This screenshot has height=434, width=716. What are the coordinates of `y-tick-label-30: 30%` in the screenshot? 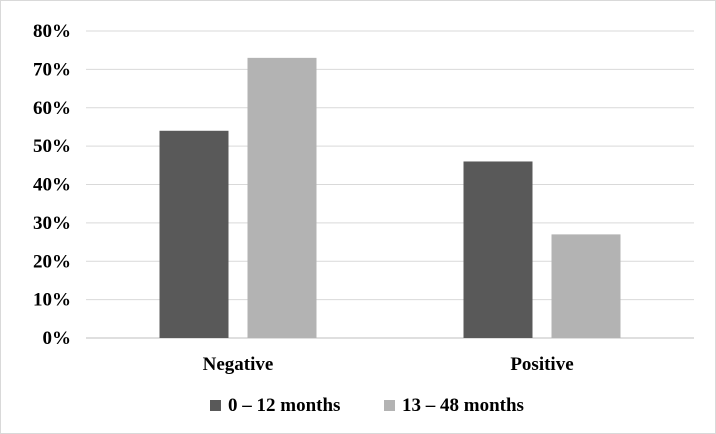 It's located at (52, 223).